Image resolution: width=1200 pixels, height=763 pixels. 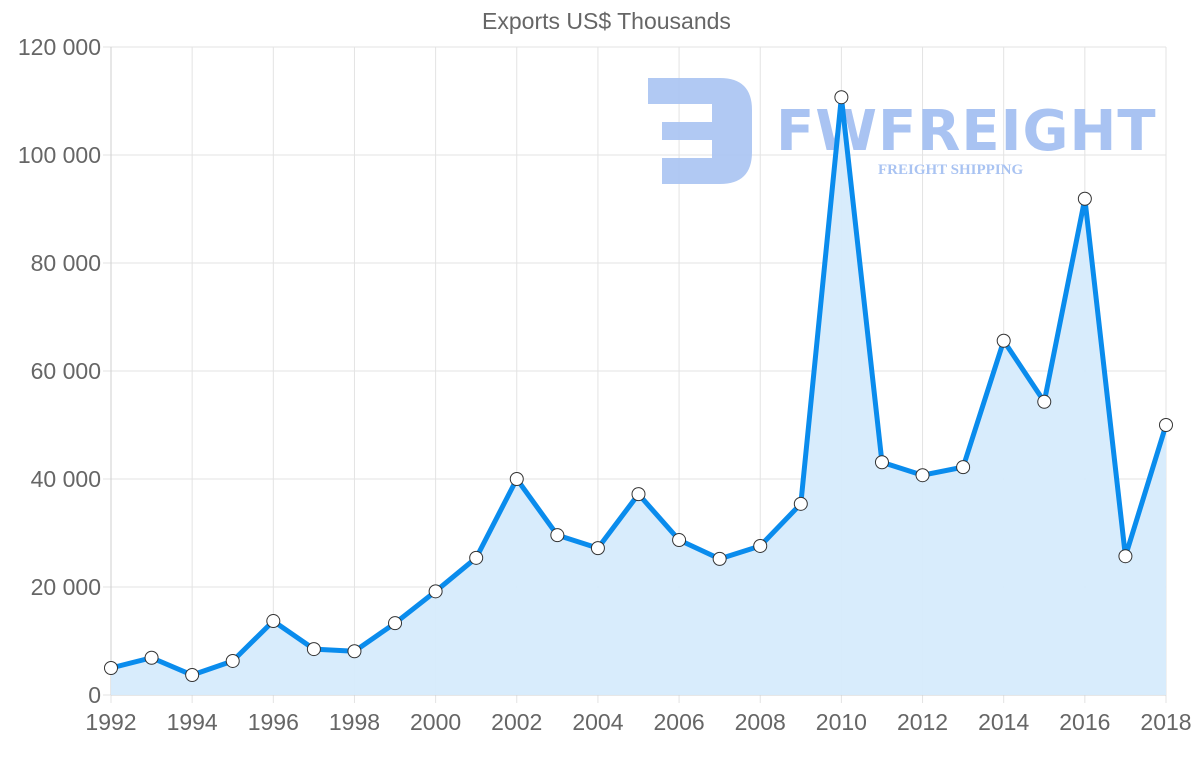 I want to click on x-tick-label: 1998, so click(x=354, y=722).